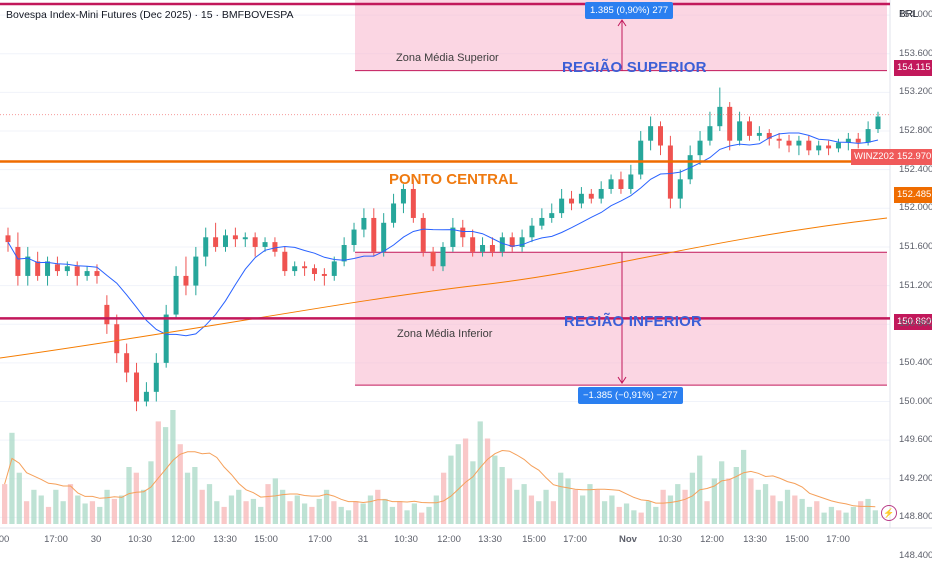 This screenshot has width=932, height=561. I want to click on x-tick-label: 10:30, so click(406, 539).